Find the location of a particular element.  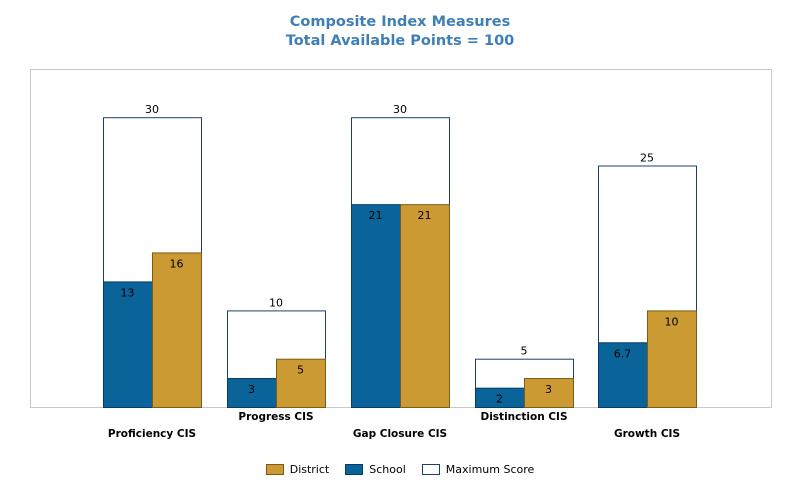

district-bar-growth-cis is located at coordinates (672, 359).